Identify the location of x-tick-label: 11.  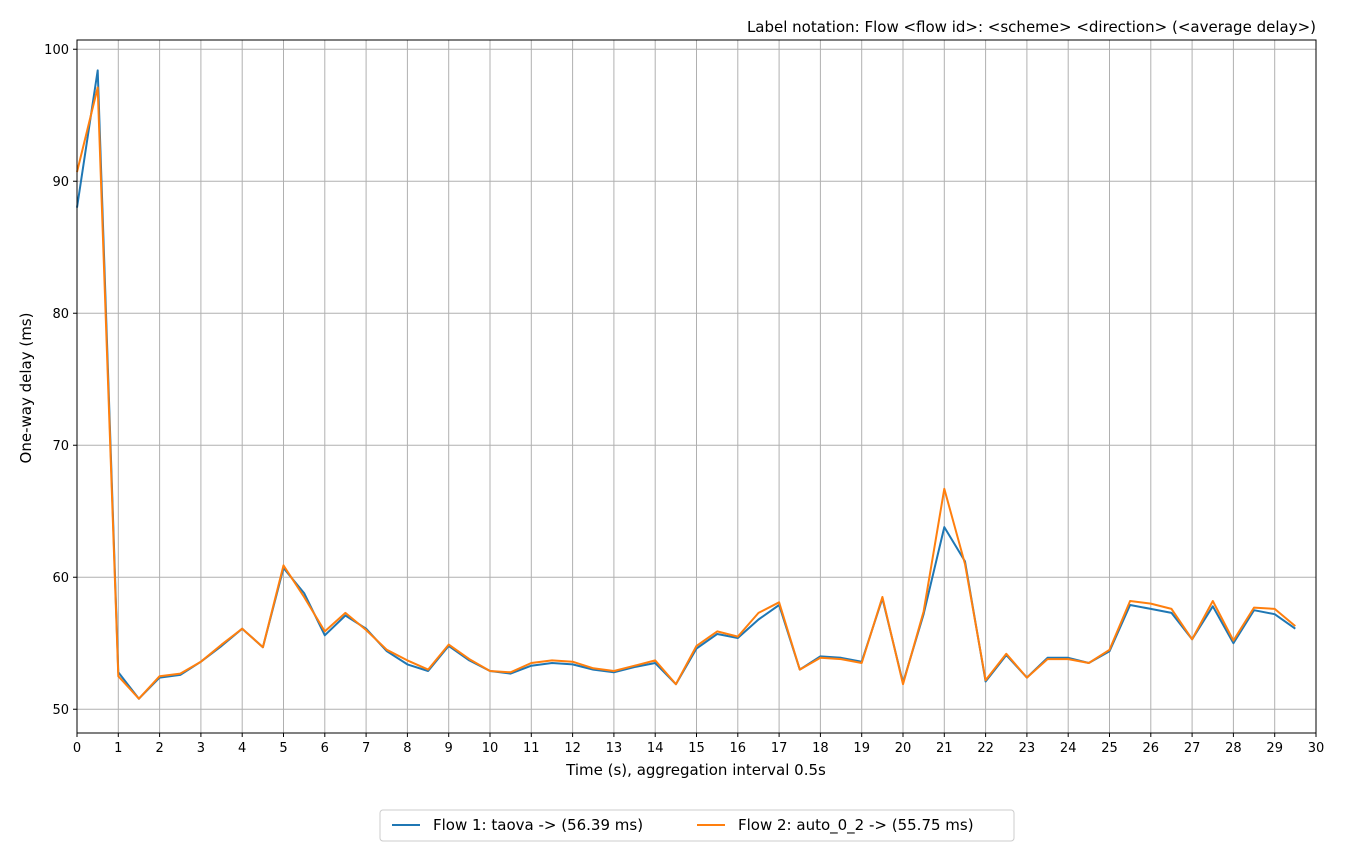
(531, 748).